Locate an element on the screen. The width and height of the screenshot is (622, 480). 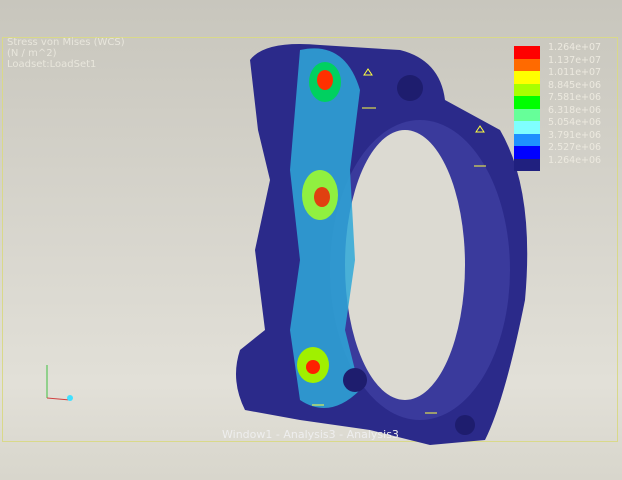
legend-label: 3.791e+06 is located at coordinates (575, 135).